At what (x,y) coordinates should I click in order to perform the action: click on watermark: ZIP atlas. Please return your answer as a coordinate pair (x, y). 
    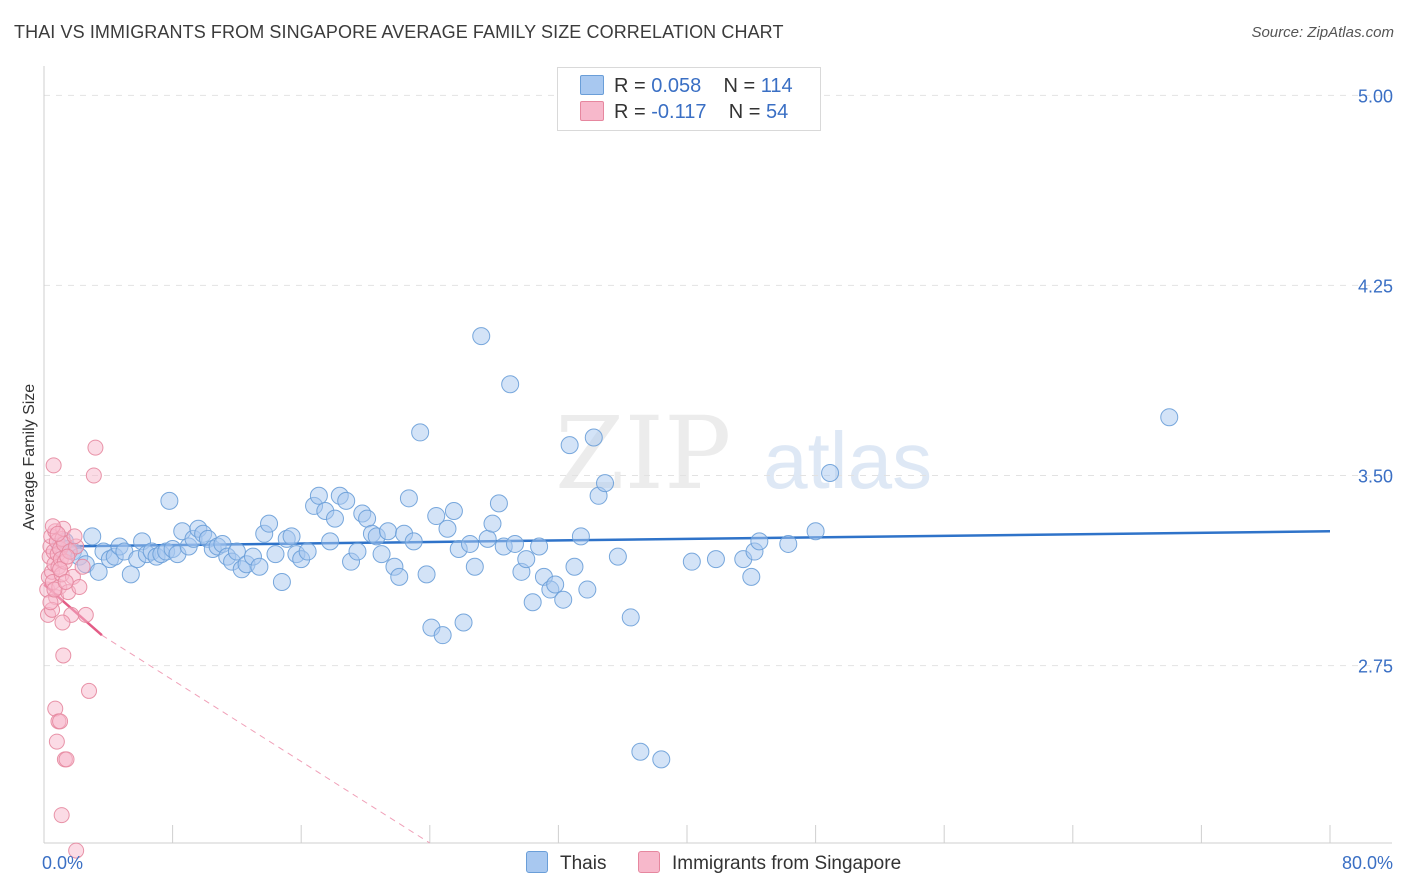
    Looking at the image, I should click on (743, 453).